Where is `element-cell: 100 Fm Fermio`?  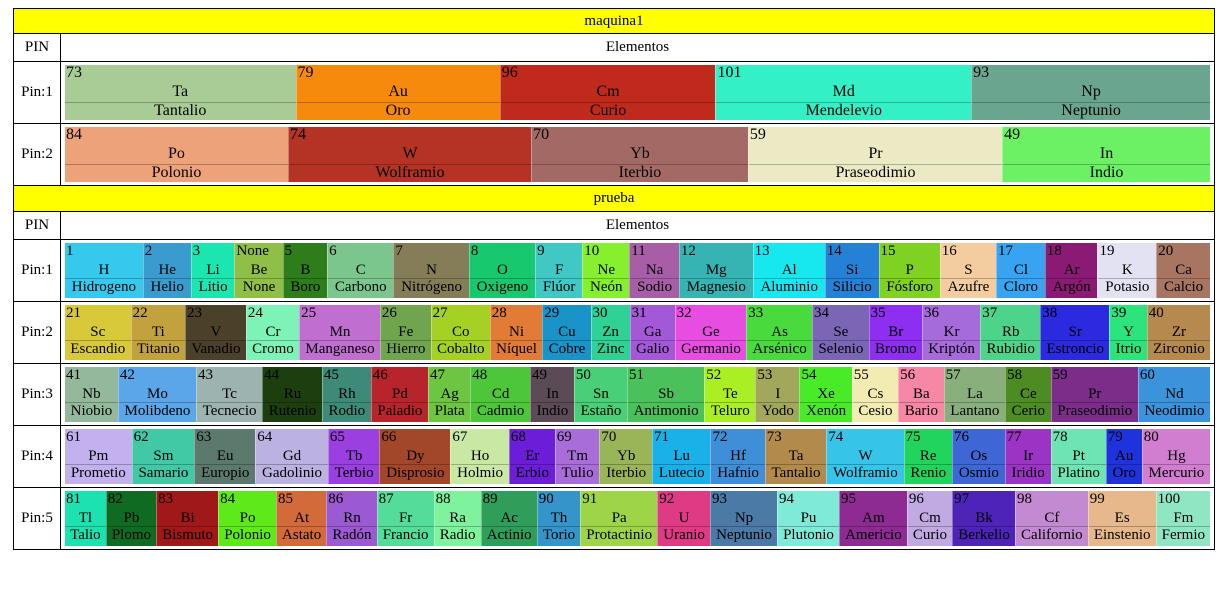 element-cell: 100 Fm Fermio is located at coordinates (1183, 518).